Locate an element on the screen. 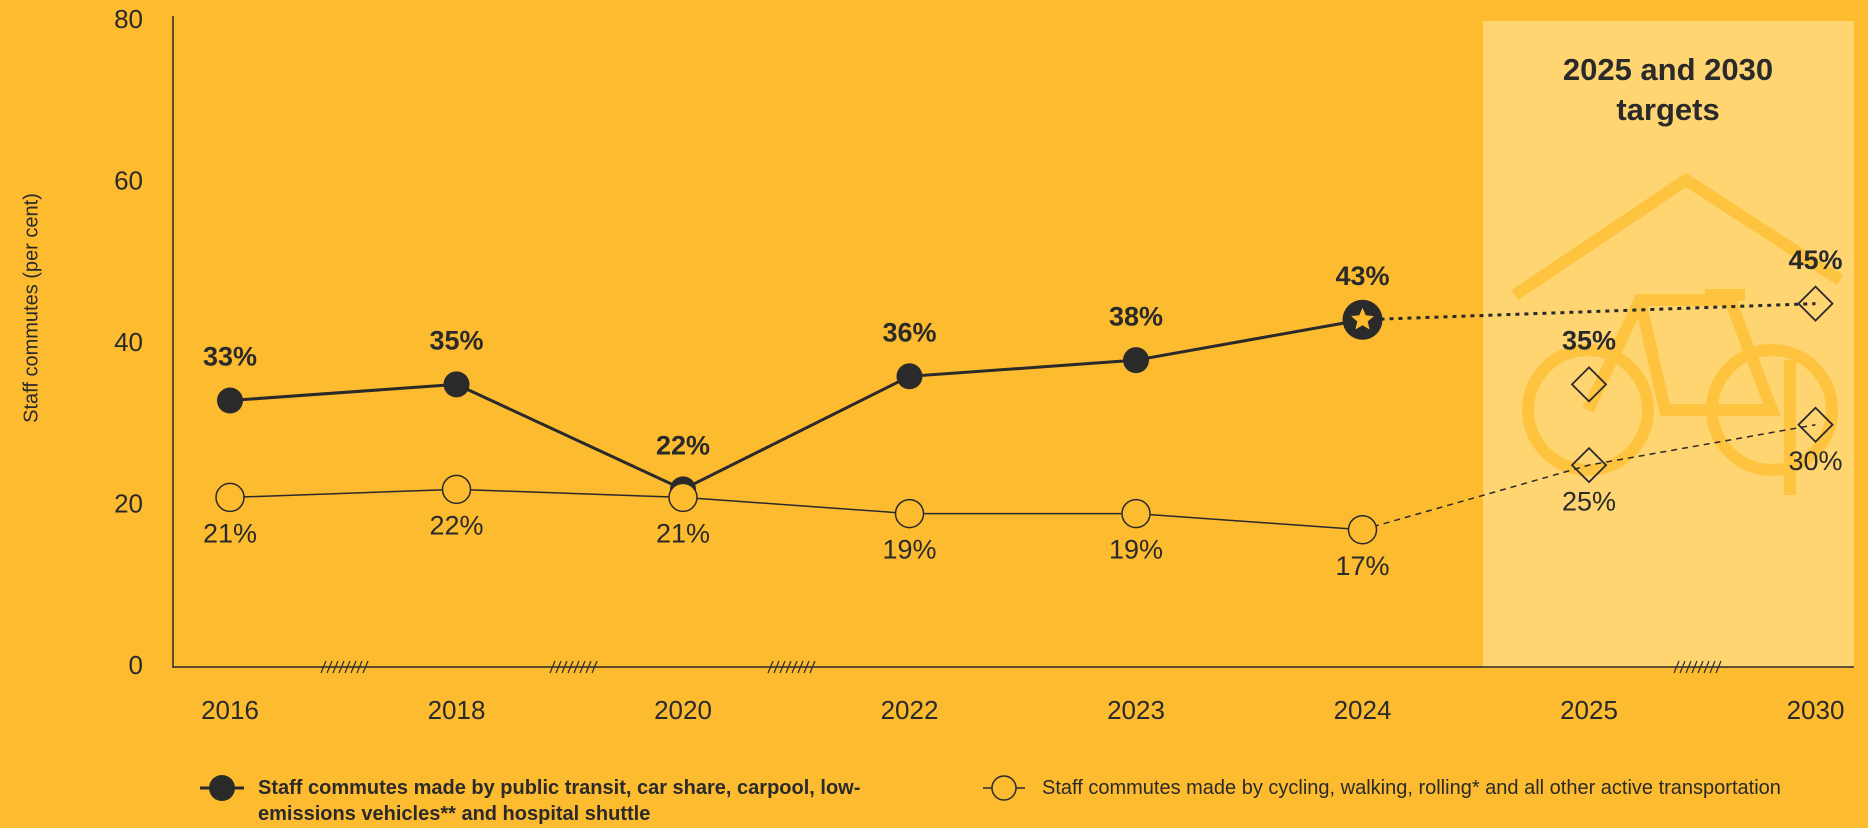  y-tick-label: 20 is located at coordinates (128, 503).